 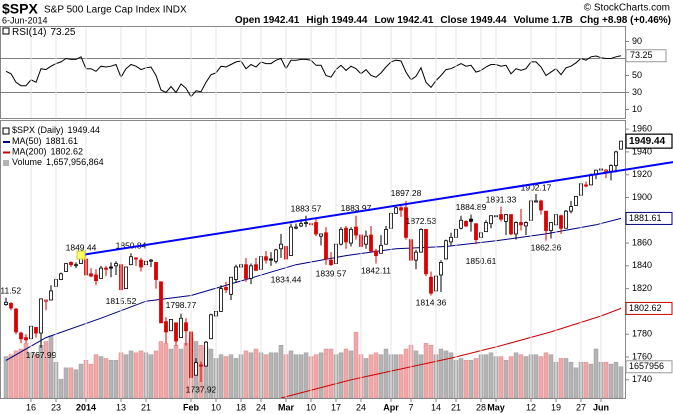 What do you see at coordinates (581, 407) in the screenshot?
I see `x-tick-label: 27` at bounding box center [581, 407].